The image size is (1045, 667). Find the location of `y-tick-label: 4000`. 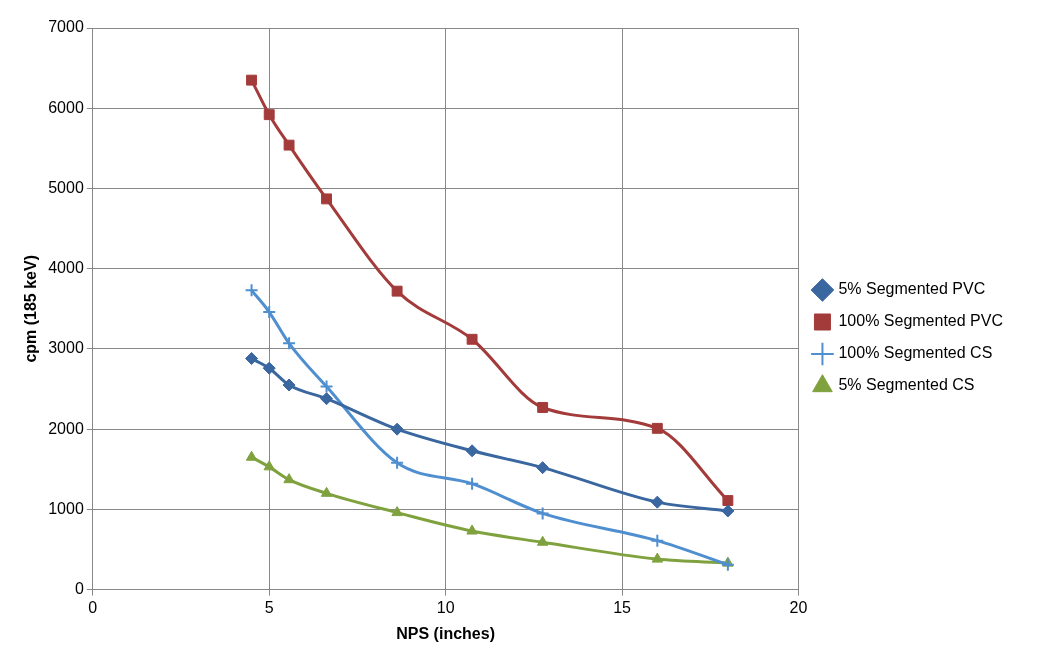

y-tick-label: 4000 is located at coordinates (66, 268).